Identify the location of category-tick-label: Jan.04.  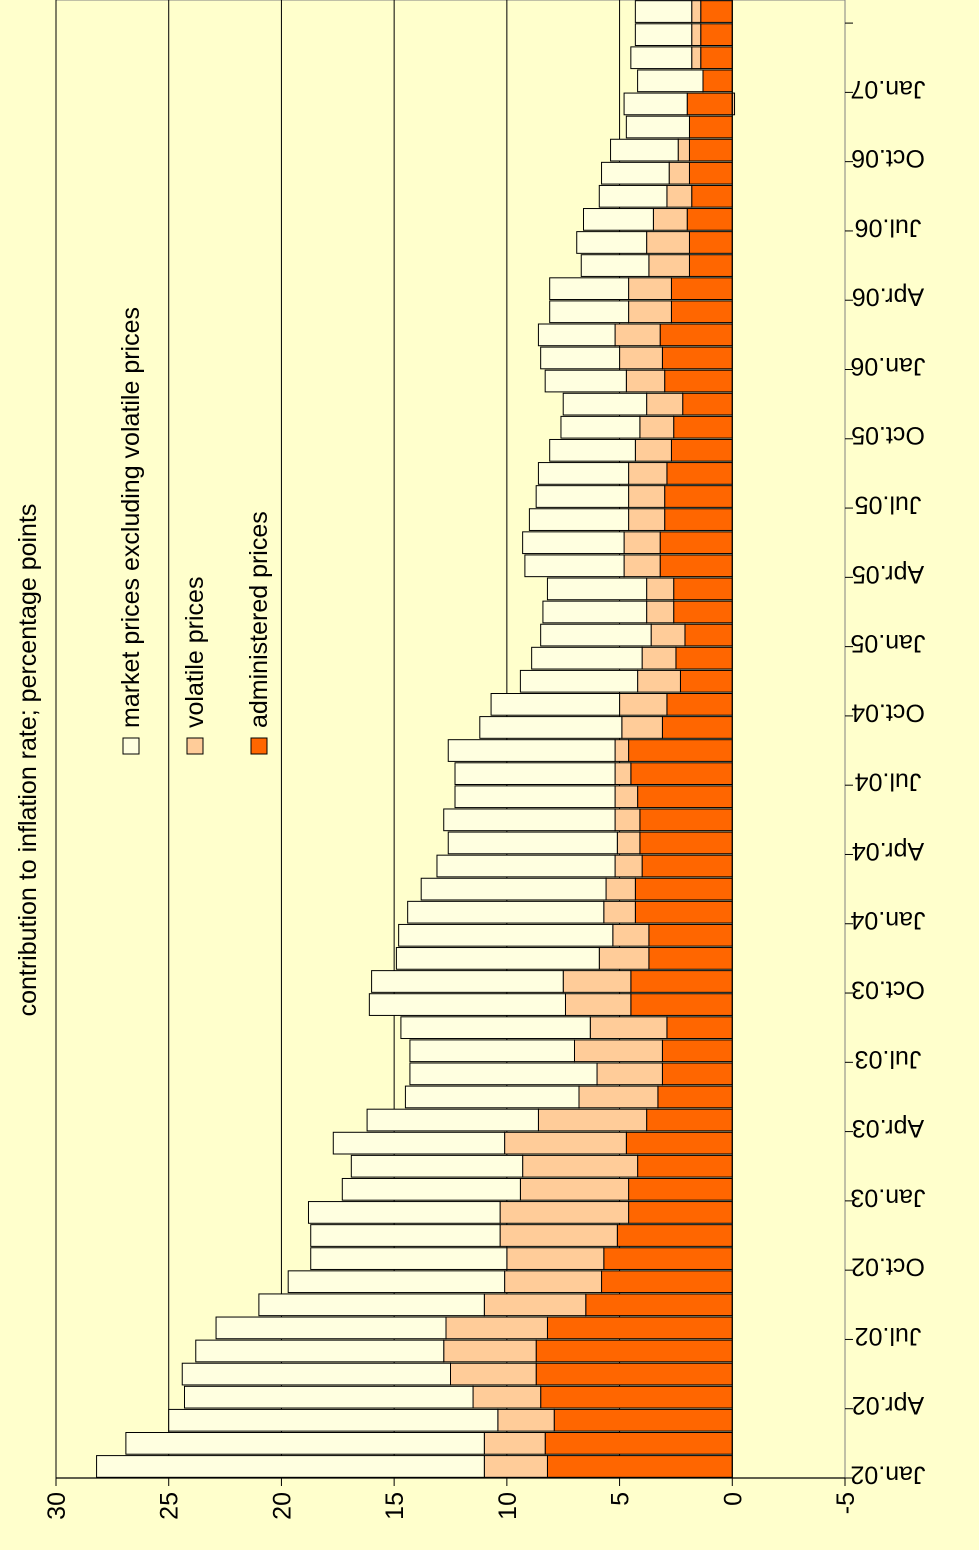
(887, 920).